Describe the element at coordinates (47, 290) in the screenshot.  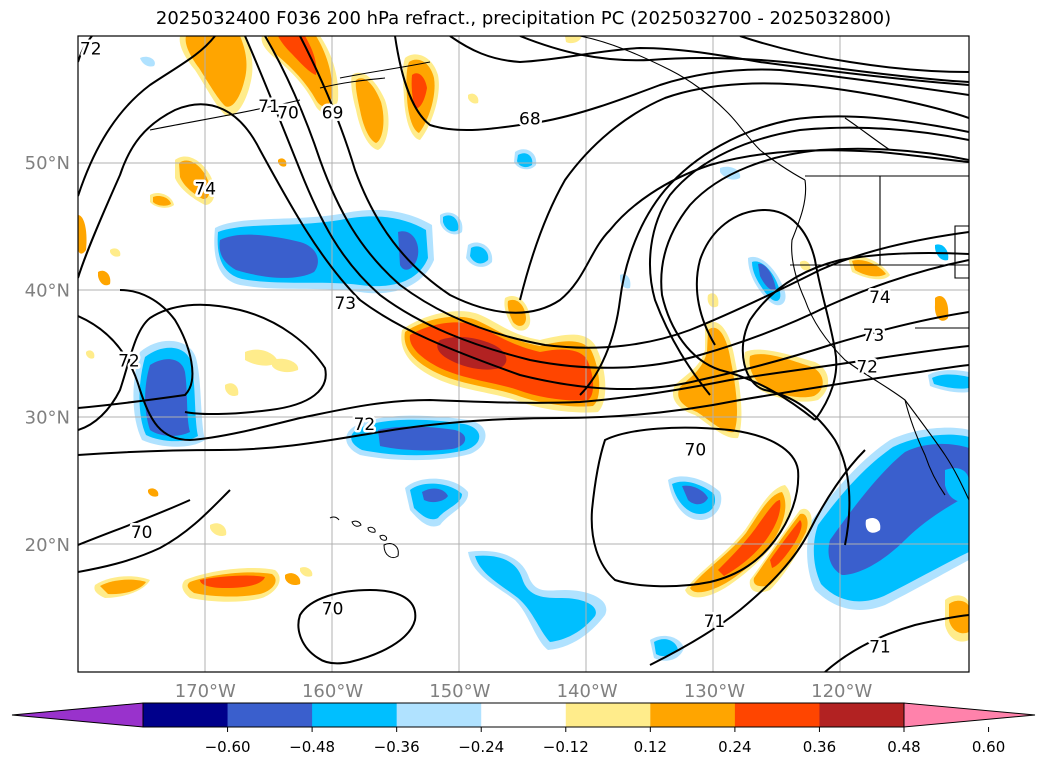
I see `lat-label: 40°N` at that location.